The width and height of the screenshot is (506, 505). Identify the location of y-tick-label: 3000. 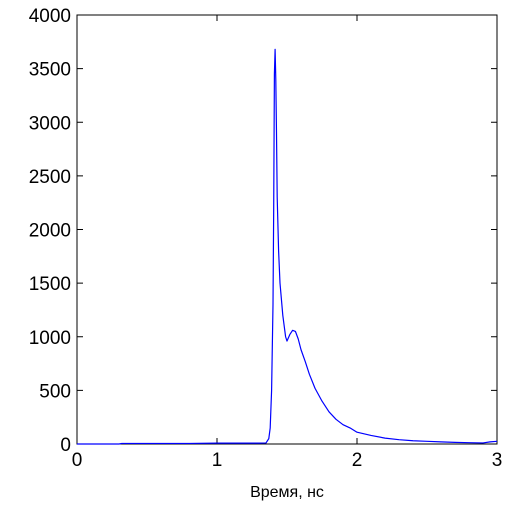
(50, 123).